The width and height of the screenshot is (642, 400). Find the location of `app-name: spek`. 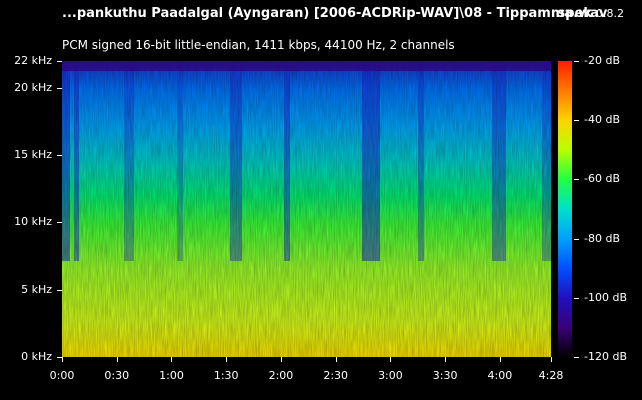

app-name: spek is located at coordinates (574, 13).